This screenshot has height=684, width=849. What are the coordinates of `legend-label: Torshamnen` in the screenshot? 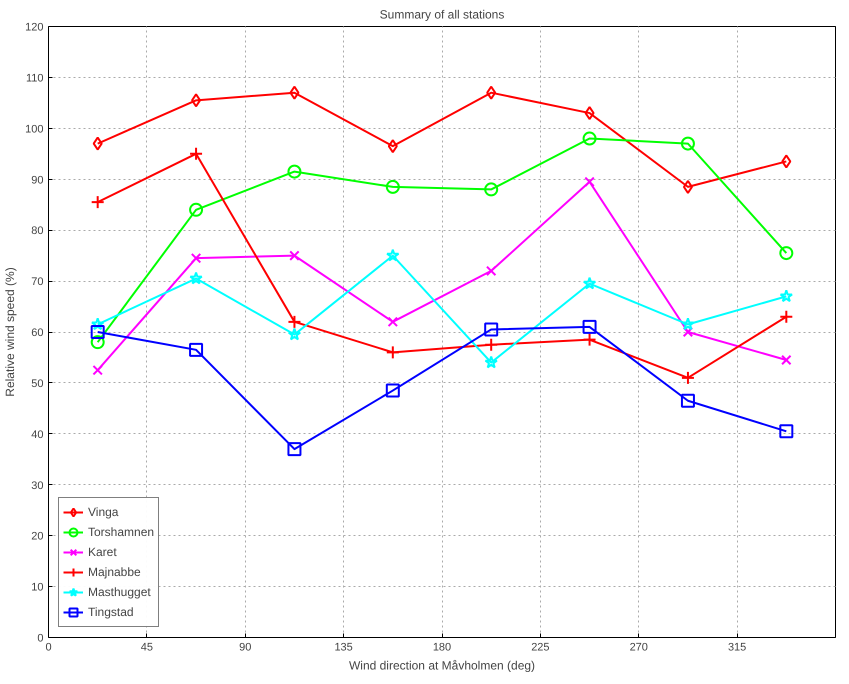 It's located at (121, 532).